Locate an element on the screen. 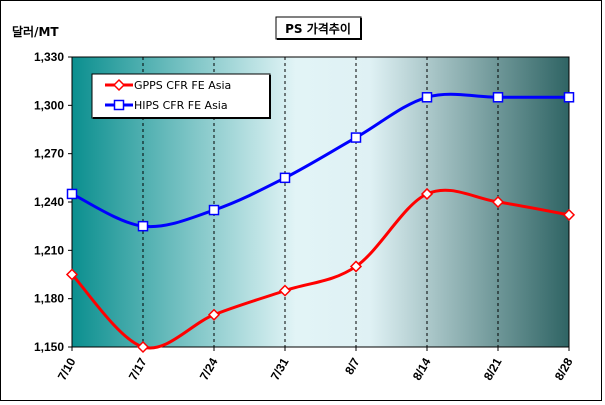 Image resolution: width=605 pixels, height=405 pixels. x-tick-label: 7/17 is located at coordinates (138, 369).